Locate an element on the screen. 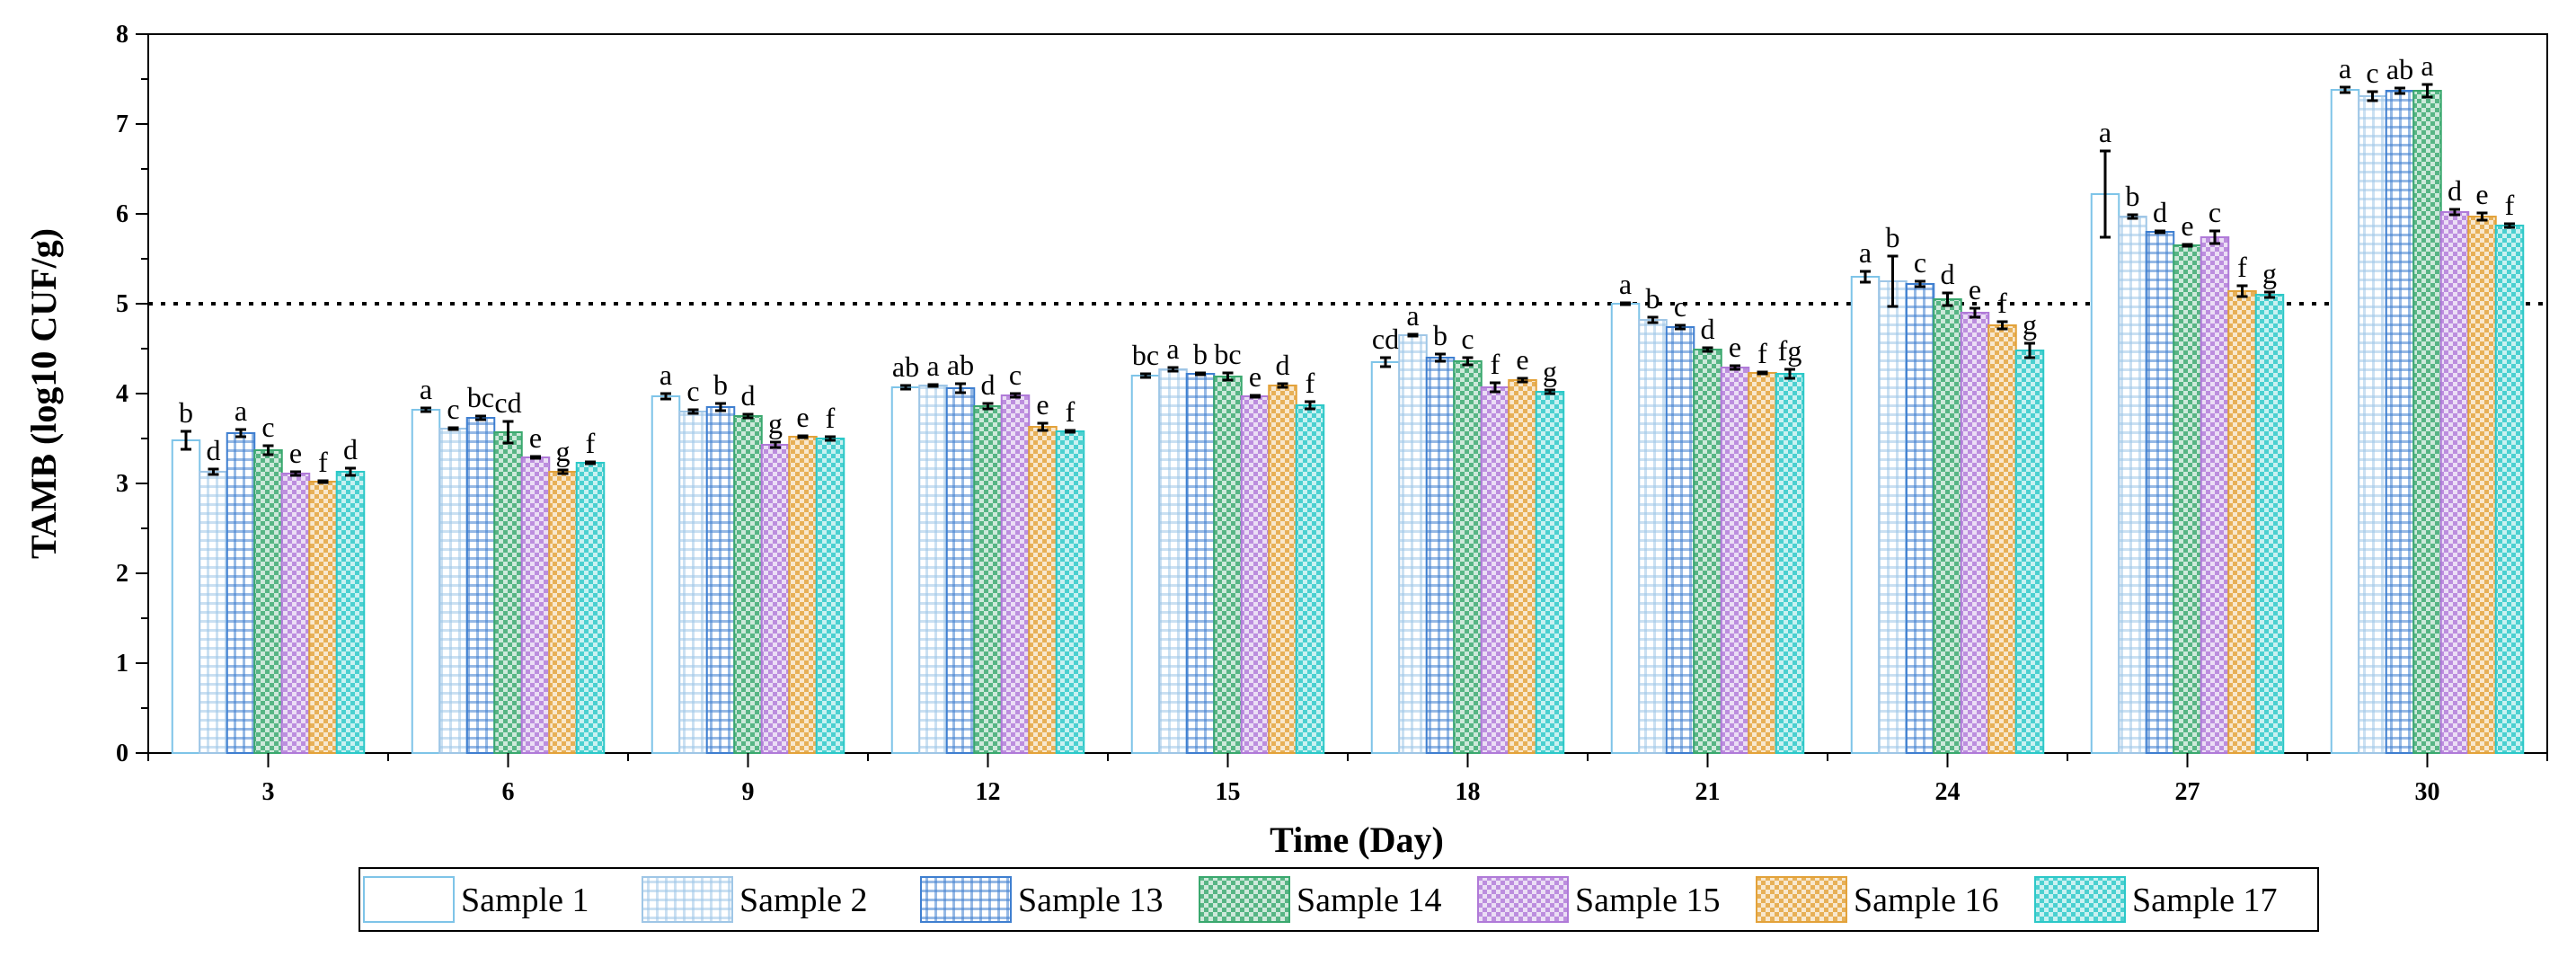 Image resolution: width=2576 pixels, height=957 pixels. x-tick-label: 24 is located at coordinates (1948, 792).